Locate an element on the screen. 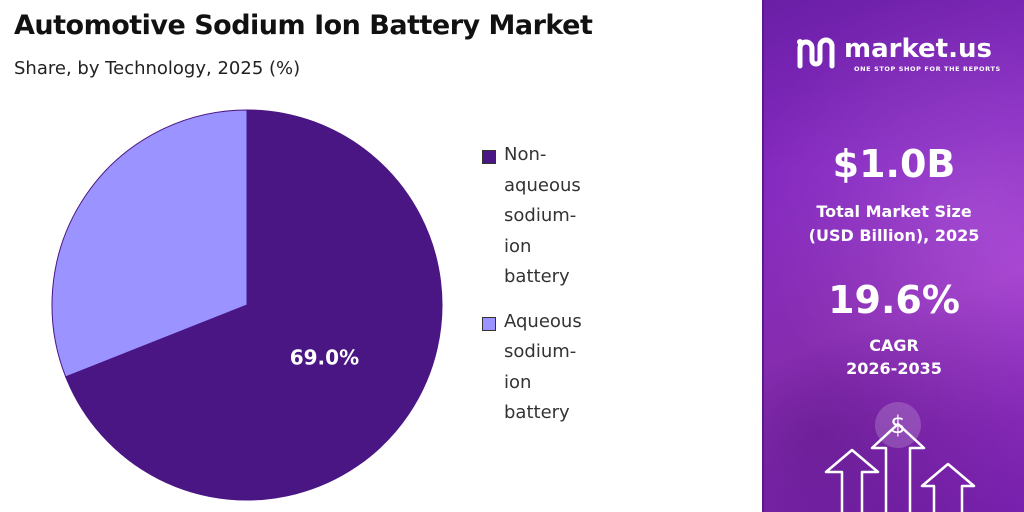  brand-logo: market.us ONE STOP SHOP FOR THE REPORTS is located at coordinates (906, 54).